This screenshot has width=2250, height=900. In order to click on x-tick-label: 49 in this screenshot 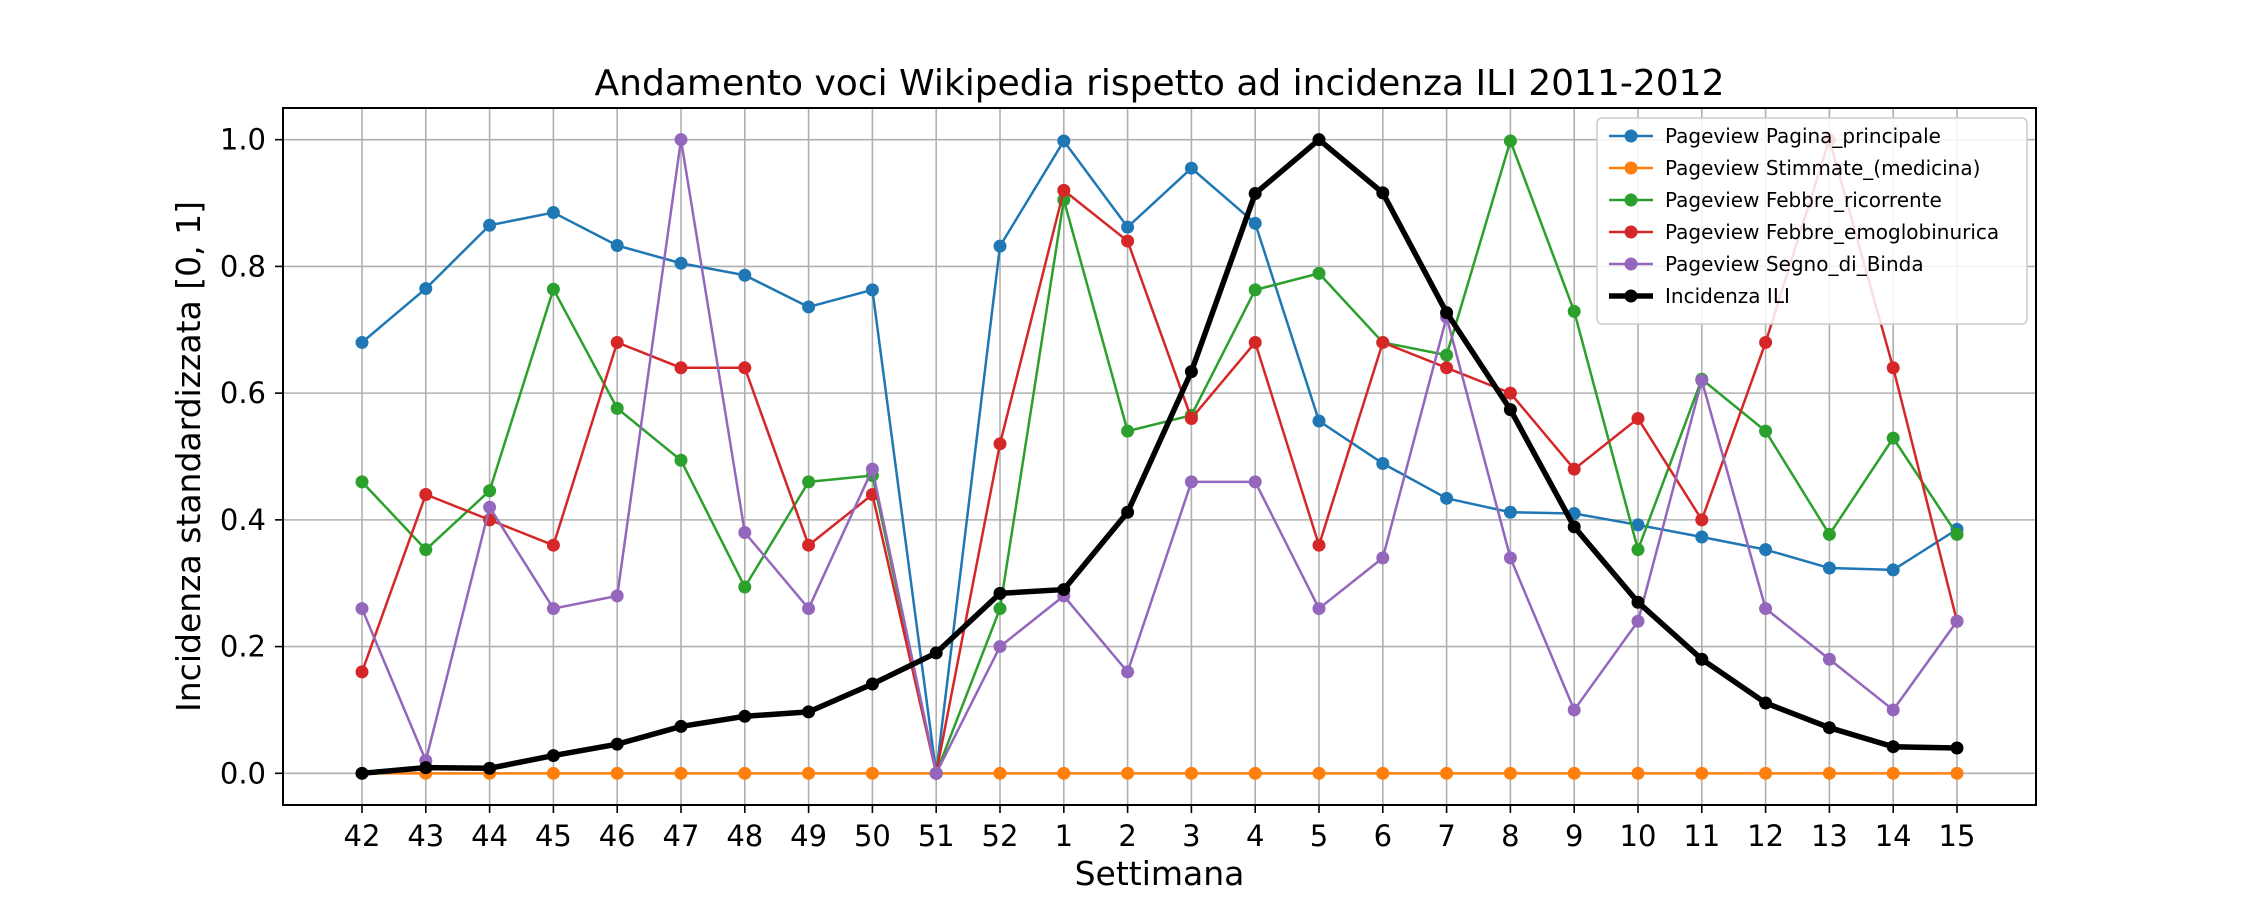, I will do `click(808, 836)`.